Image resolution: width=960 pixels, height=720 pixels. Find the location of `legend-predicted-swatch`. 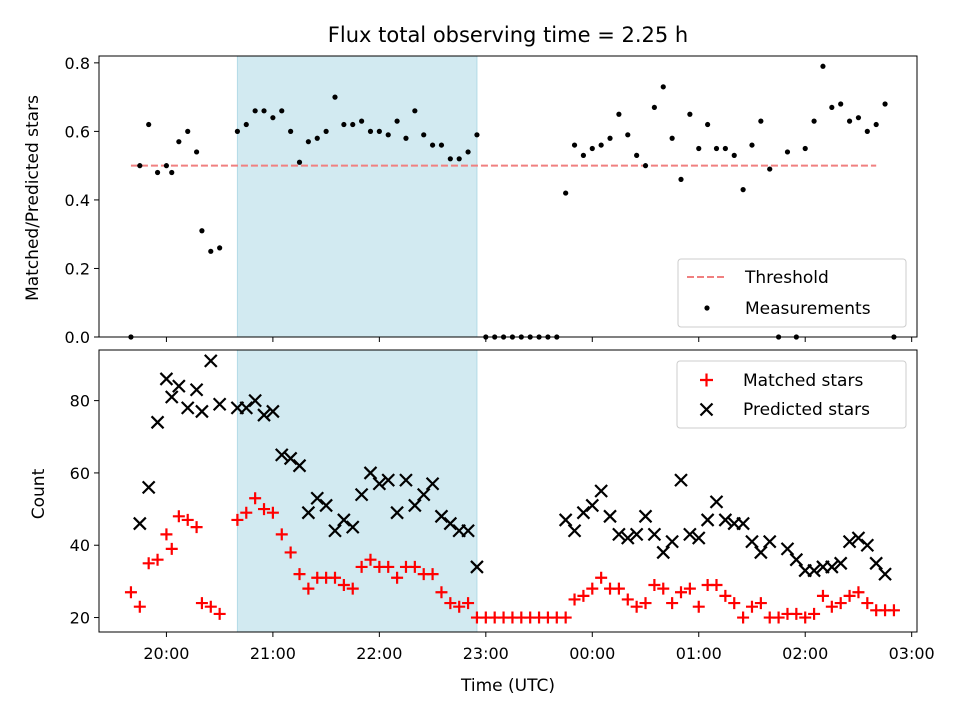

legend-predicted-swatch is located at coordinates (706, 409).